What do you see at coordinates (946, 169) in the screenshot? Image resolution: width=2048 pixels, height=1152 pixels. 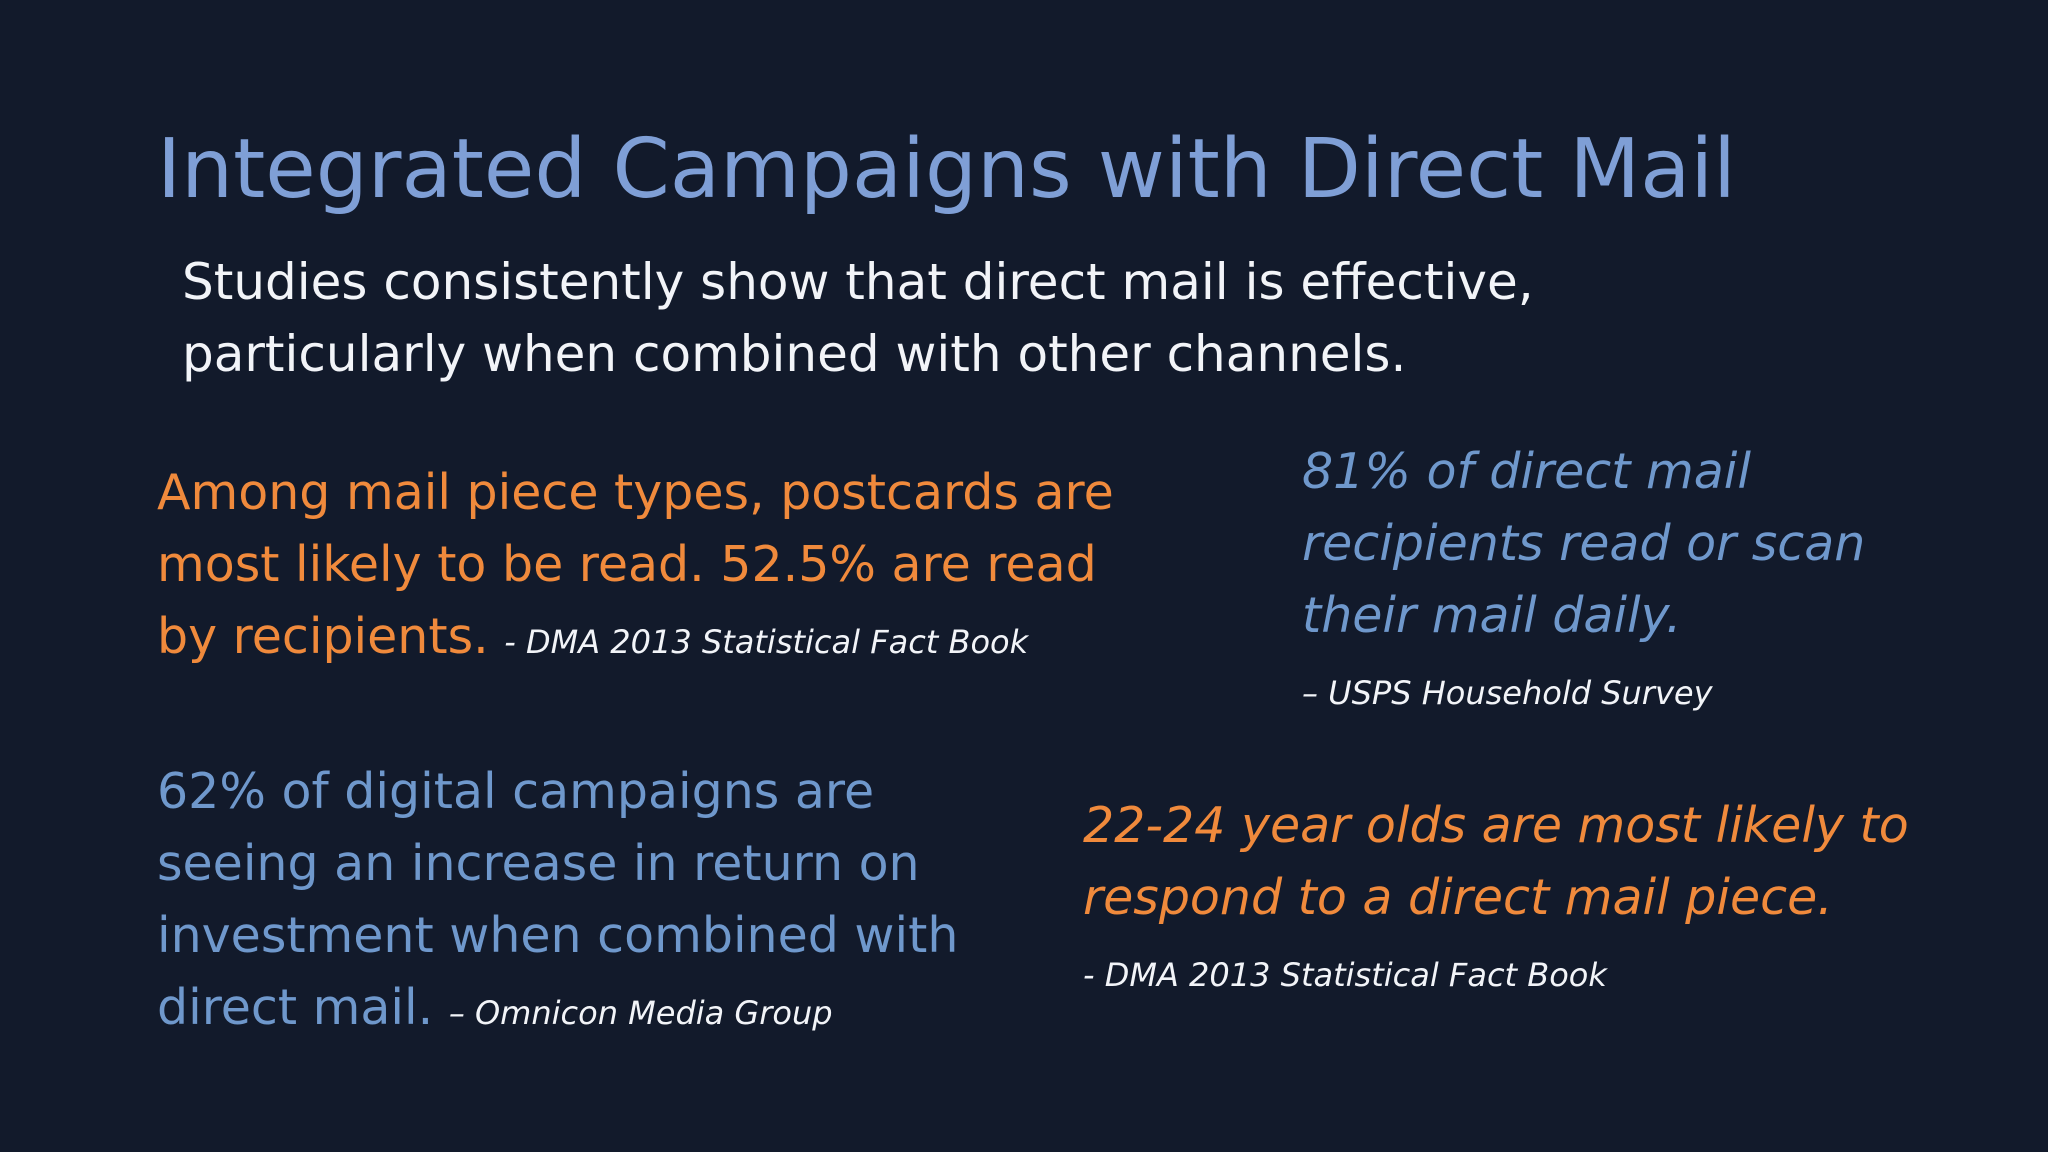 I see `slide-title: Integrated Campaigns with Direct Mail` at bounding box center [946, 169].